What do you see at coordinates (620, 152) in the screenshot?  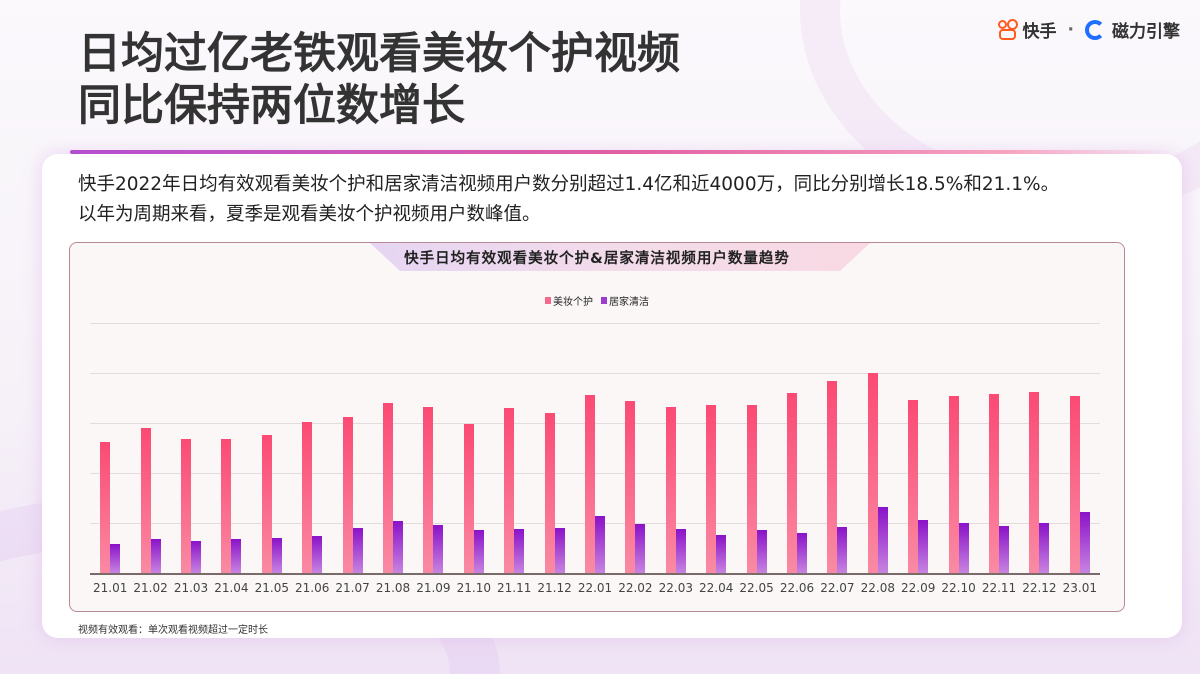 I see `card-accent-line` at bounding box center [620, 152].